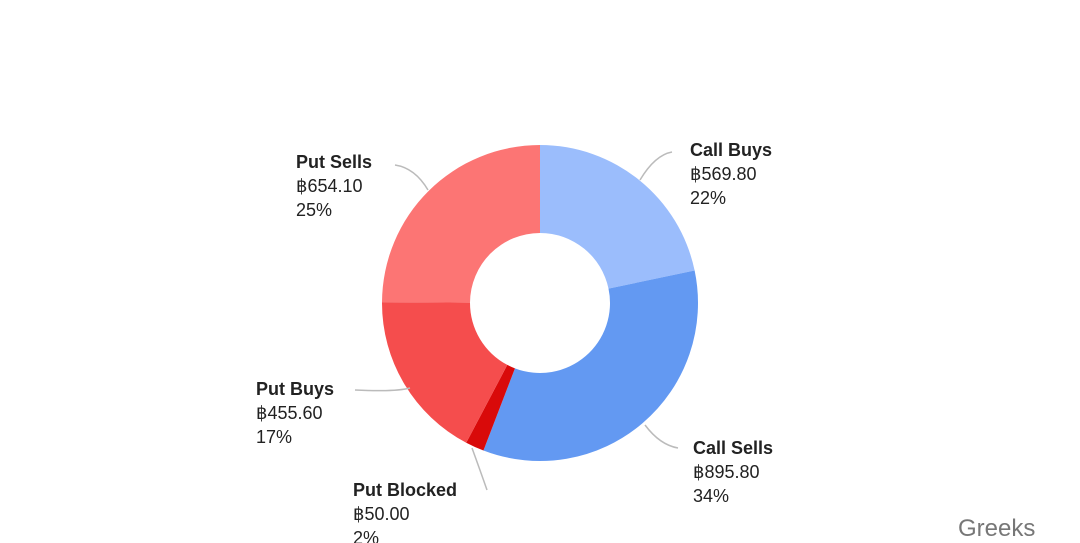 Image resolution: width=1080 pixels, height=543 pixels. What do you see at coordinates (726, 472) in the screenshot?
I see `value-label: ฿895.80` at bounding box center [726, 472].